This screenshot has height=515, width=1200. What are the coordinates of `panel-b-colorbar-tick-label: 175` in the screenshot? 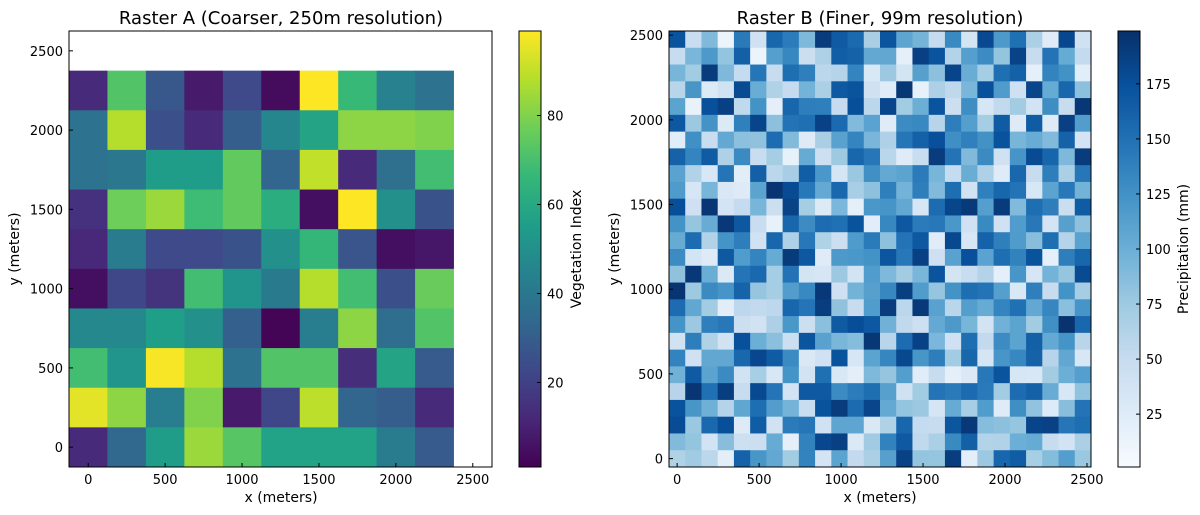 It's located at (1158, 85).